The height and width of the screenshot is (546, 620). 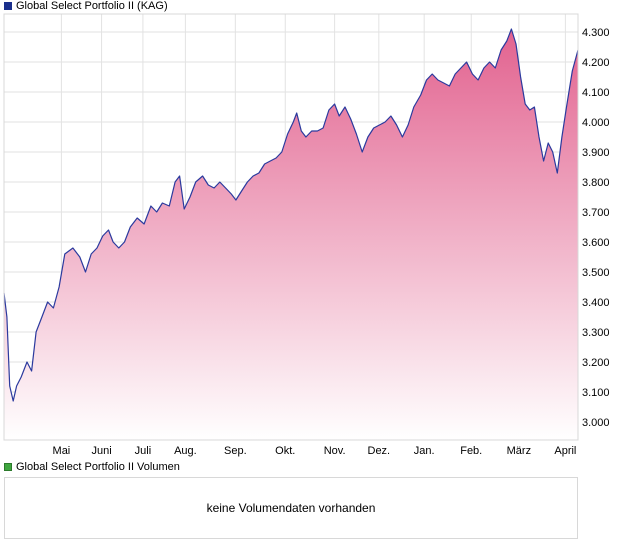 What do you see at coordinates (596, 93) in the screenshot?
I see `y-tick-label: 4.100` at bounding box center [596, 93].